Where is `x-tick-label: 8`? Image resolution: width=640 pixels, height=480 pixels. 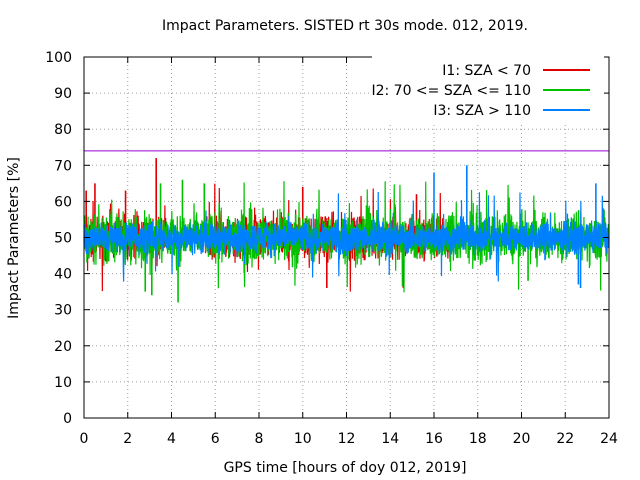
x-tick-label: 8 is located at coordinates (259, 439).